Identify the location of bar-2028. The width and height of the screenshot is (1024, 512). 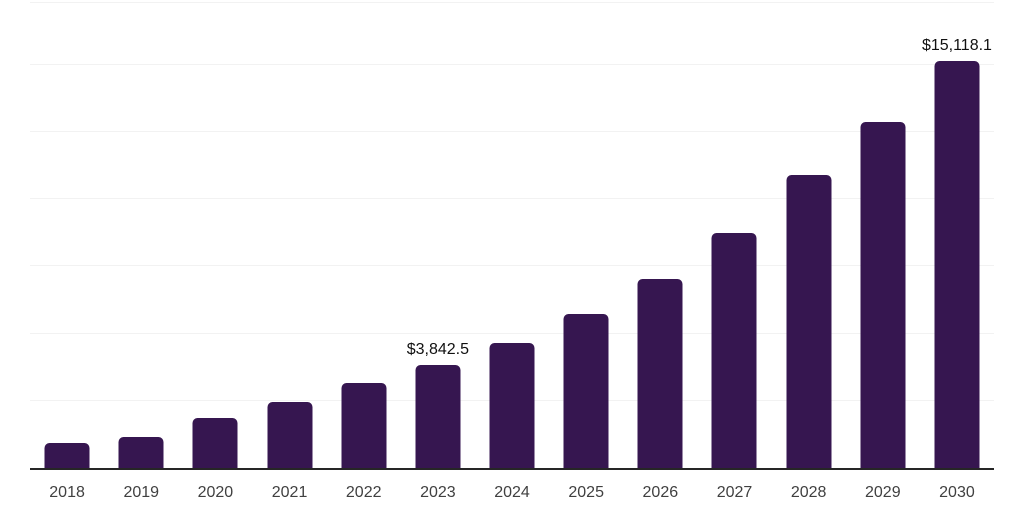
(809, 321).